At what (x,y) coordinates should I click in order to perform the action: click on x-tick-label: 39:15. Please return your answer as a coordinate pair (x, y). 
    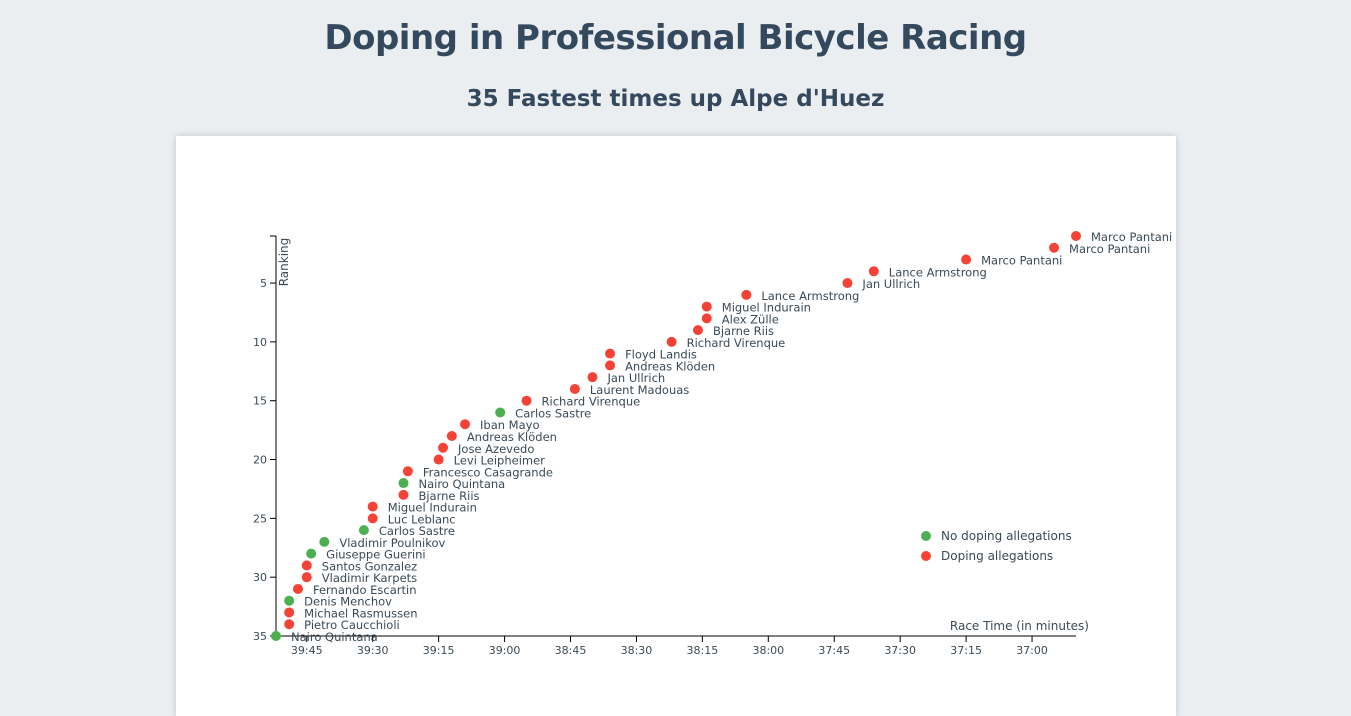
    Looking at the image, I should click on (439, 650).